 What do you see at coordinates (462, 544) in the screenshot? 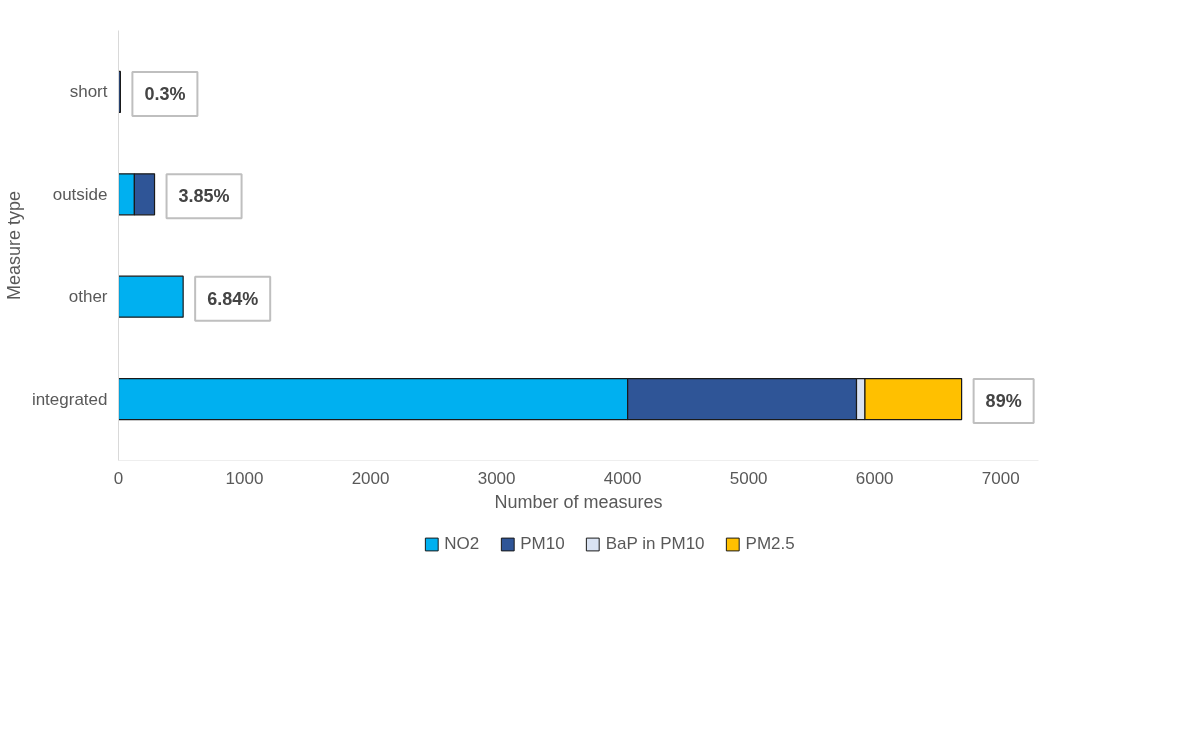
I see `legend-label: NO2` at bounding box center [462, 544].